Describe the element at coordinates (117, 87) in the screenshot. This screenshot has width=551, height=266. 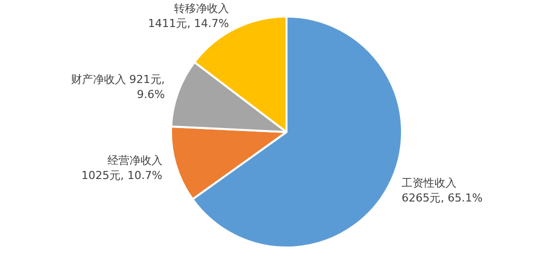
I see `slice-label: 财产净收入 921元, 9.6%` at that location.